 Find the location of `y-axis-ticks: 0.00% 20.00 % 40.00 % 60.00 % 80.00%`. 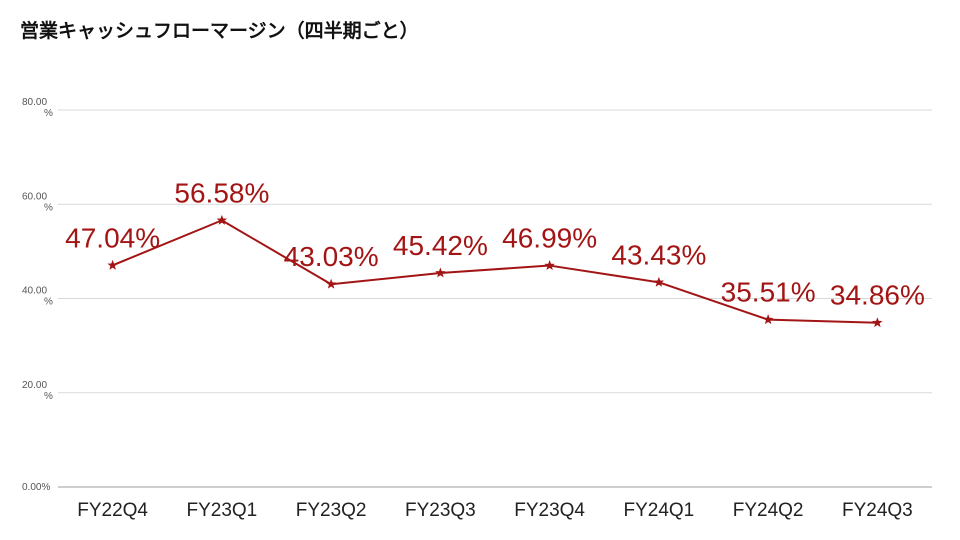

y-axis-ticks: 0.00% 20.00 % 40.00 % 60.00 % 80.00% is located at coordinates (37, 295).